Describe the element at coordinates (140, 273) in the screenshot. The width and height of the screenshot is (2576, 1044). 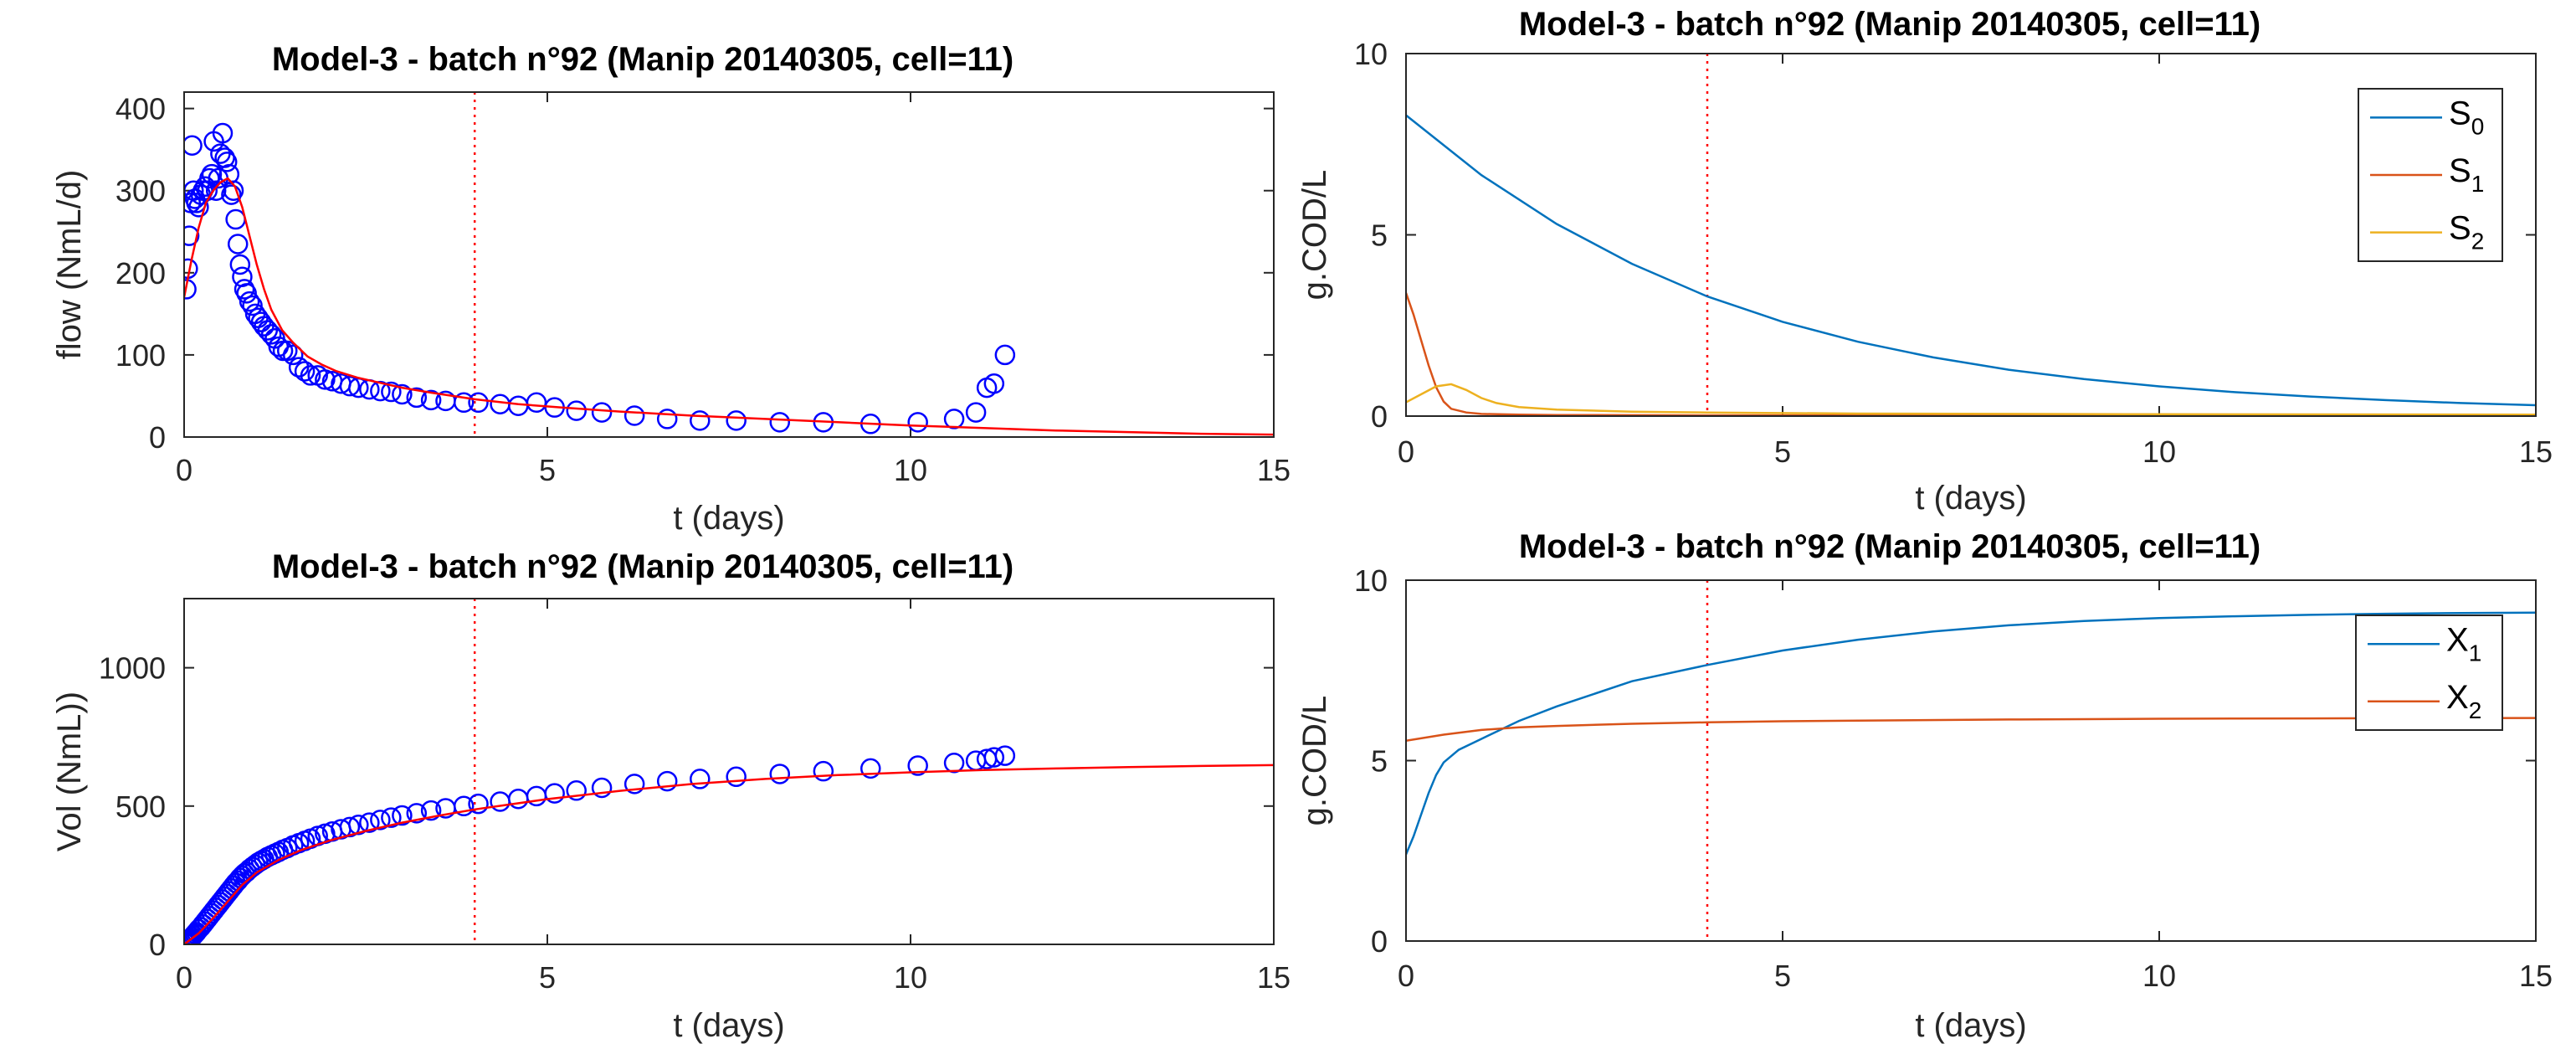
I see `y-tick-label: 200` at that location.